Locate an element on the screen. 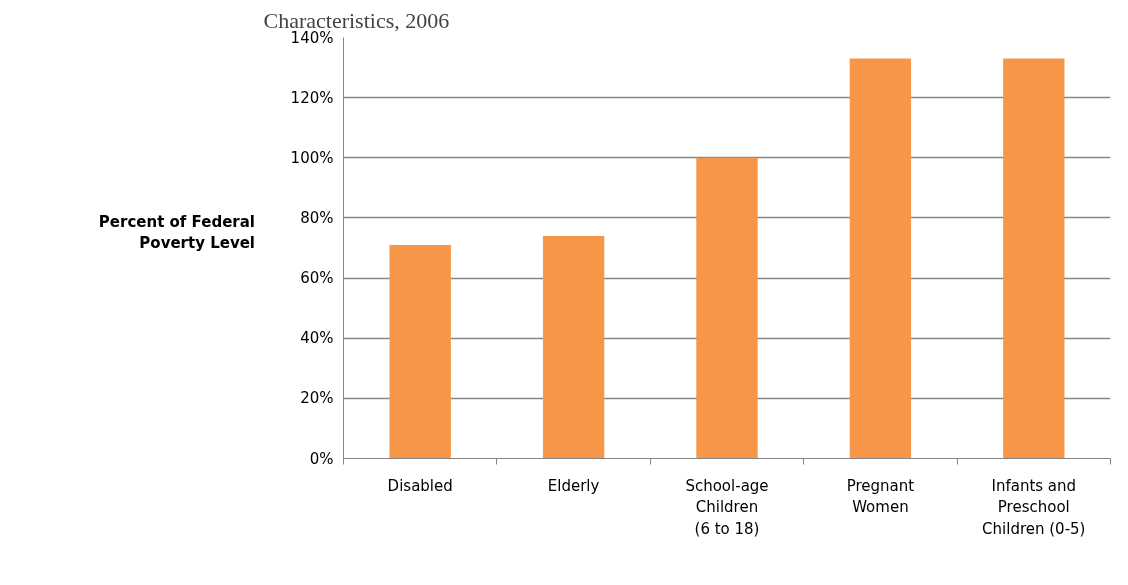 The width and height of the screenshot is (1128, 585). y-tick-label: 40% is located at coordinates (317, 338).